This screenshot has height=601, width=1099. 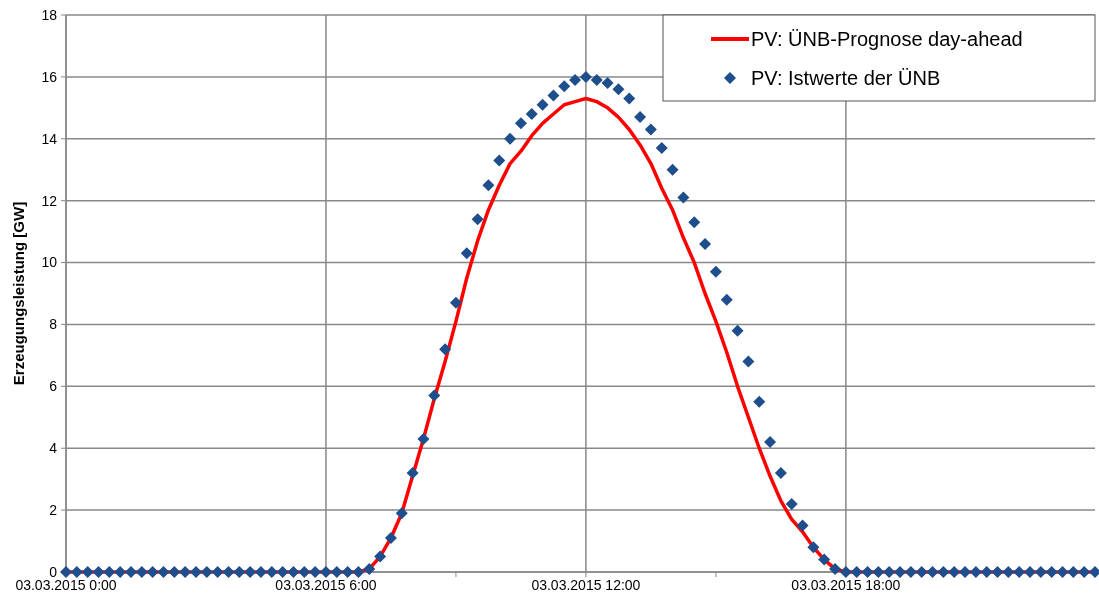 What do you see at coordinates (586, 585) in the screenshot?
I see `x-tick-label: 03.03.2015 12:00` at bounding box center [586, 585].